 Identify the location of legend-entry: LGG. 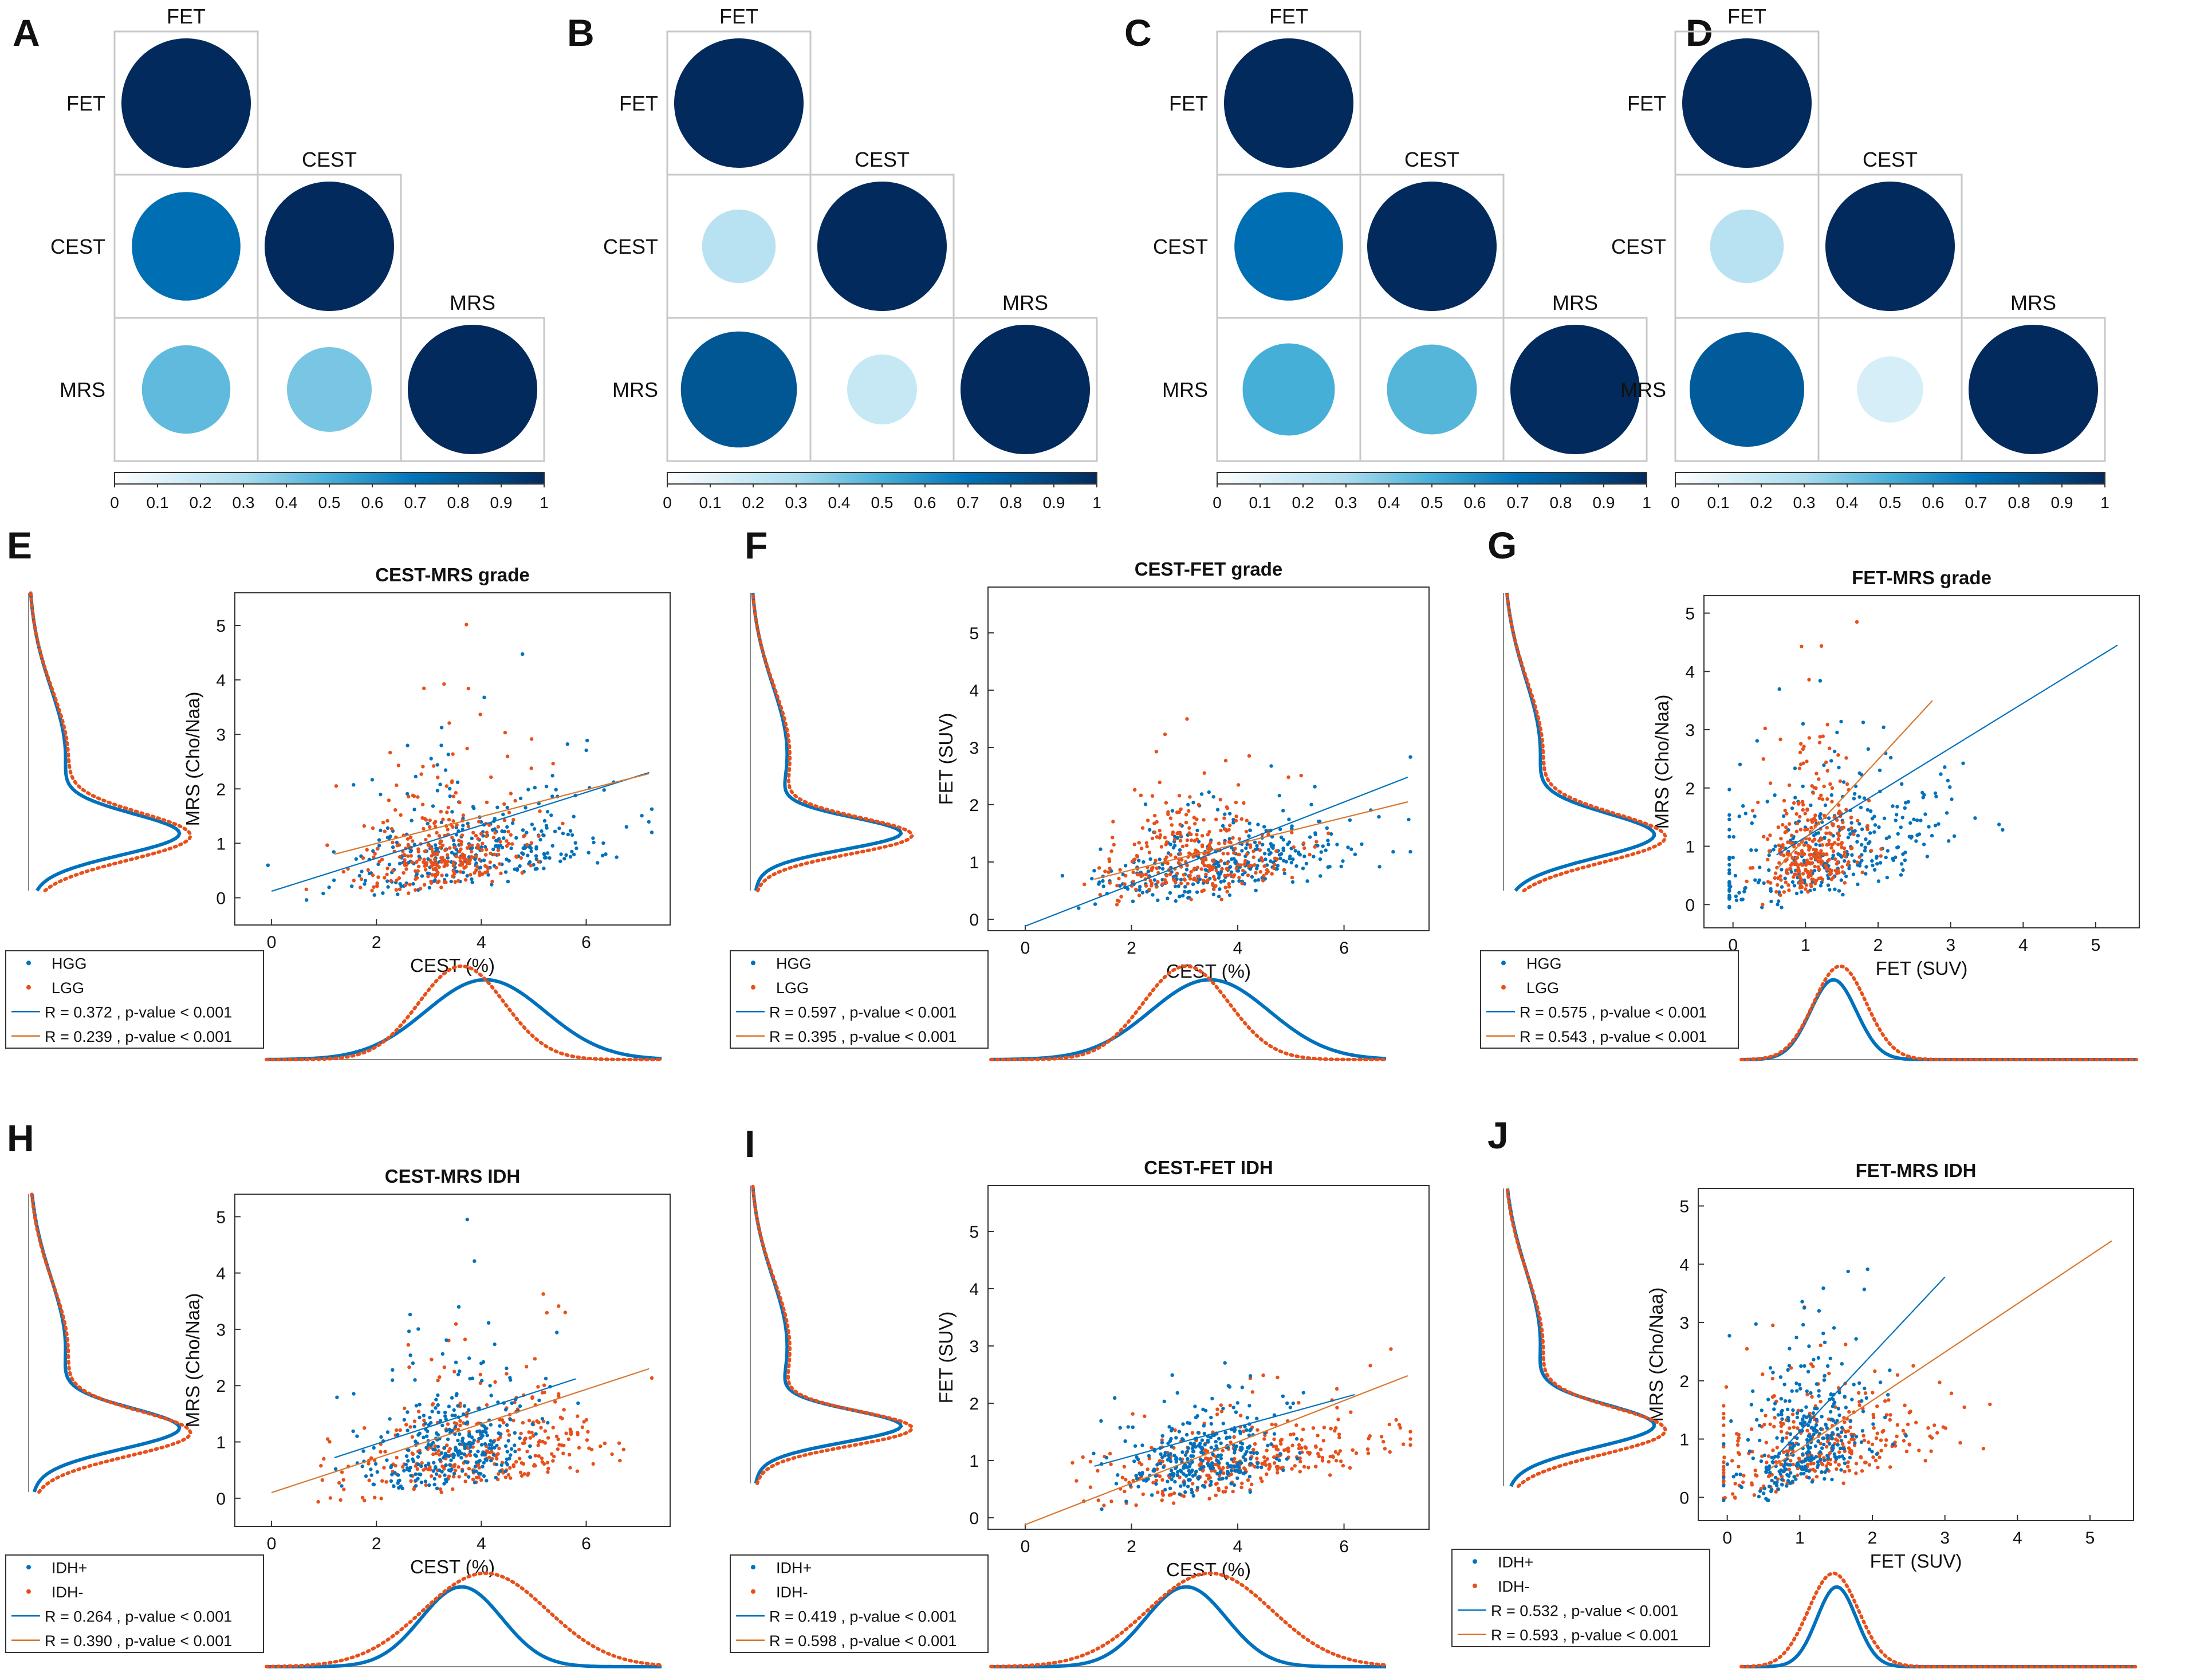
(1543, 988).